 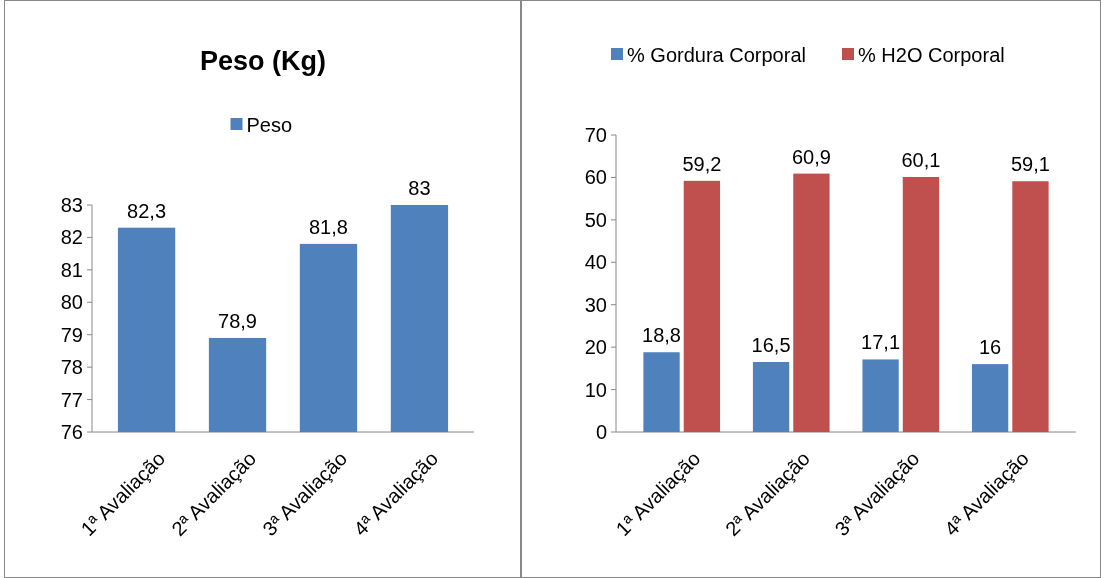 What do you see at coordinates (71, 237) in the screenshot?
I see `y-tick-label: 82` at bounding box center [71, 237].